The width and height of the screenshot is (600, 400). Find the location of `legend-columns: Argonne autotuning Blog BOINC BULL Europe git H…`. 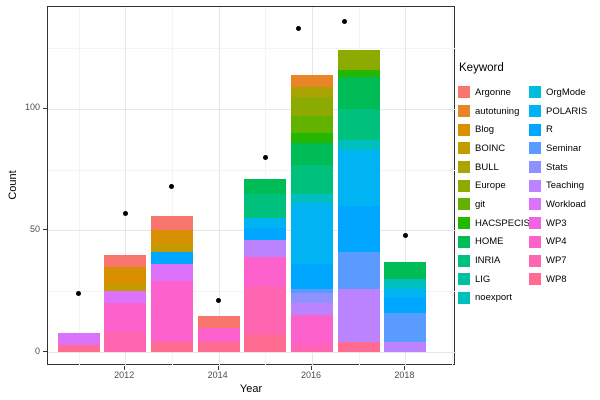

legend-columns: Argonne autotuning Blog BOINC BULL Europe git H… is located at coordinates (529, 195).